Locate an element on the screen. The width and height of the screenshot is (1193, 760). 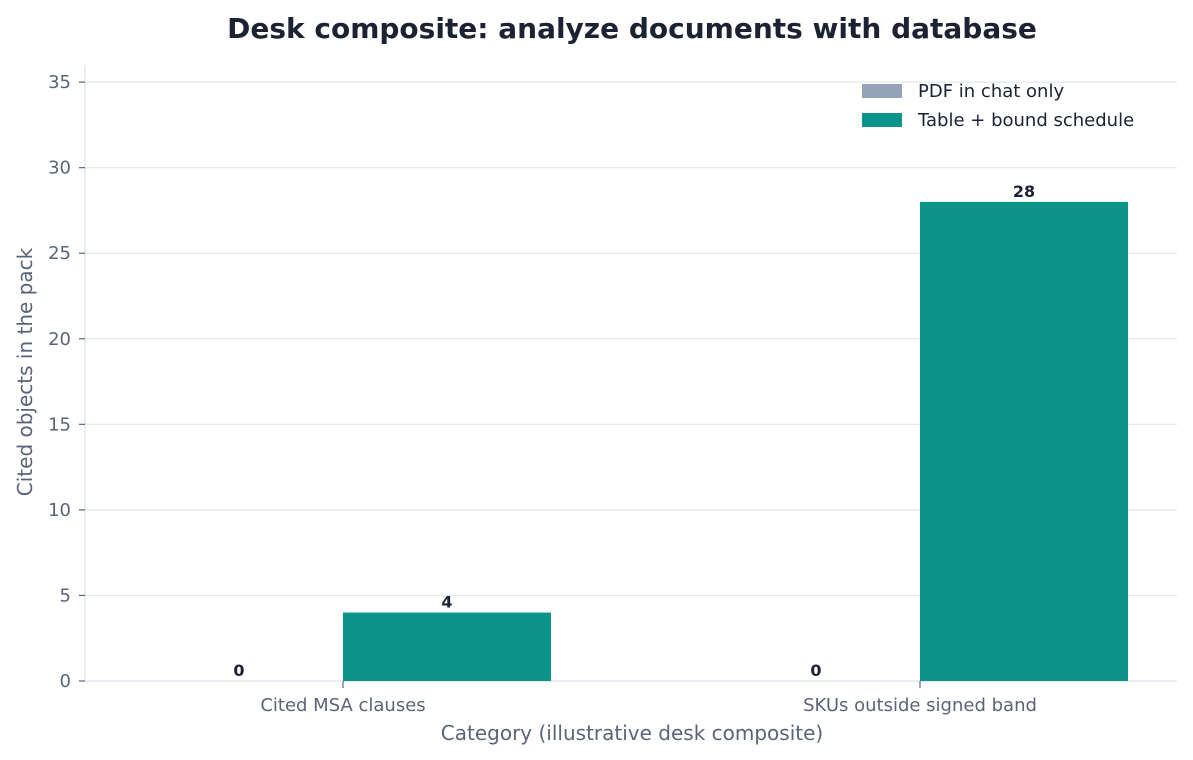
legend-label: Table + bound schedule is located at coordinates (1025, 120).